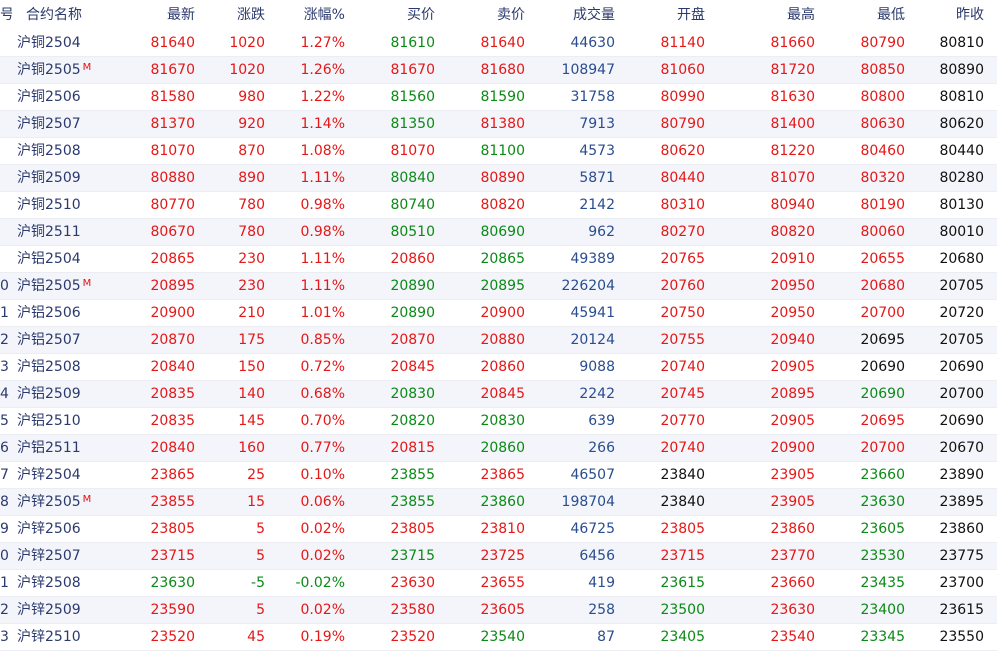 The image size is (997, 652). I want to click on pct-cell: 0.68%, so click(322, 394).